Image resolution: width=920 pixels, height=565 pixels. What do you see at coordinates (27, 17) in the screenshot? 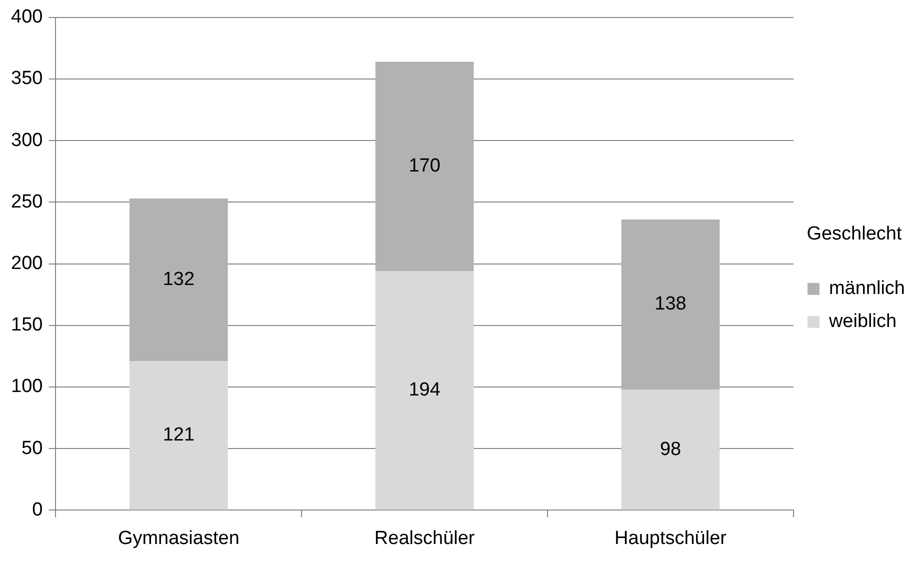
I see `y-tick-label: 400` at bounding box center [27, 17].